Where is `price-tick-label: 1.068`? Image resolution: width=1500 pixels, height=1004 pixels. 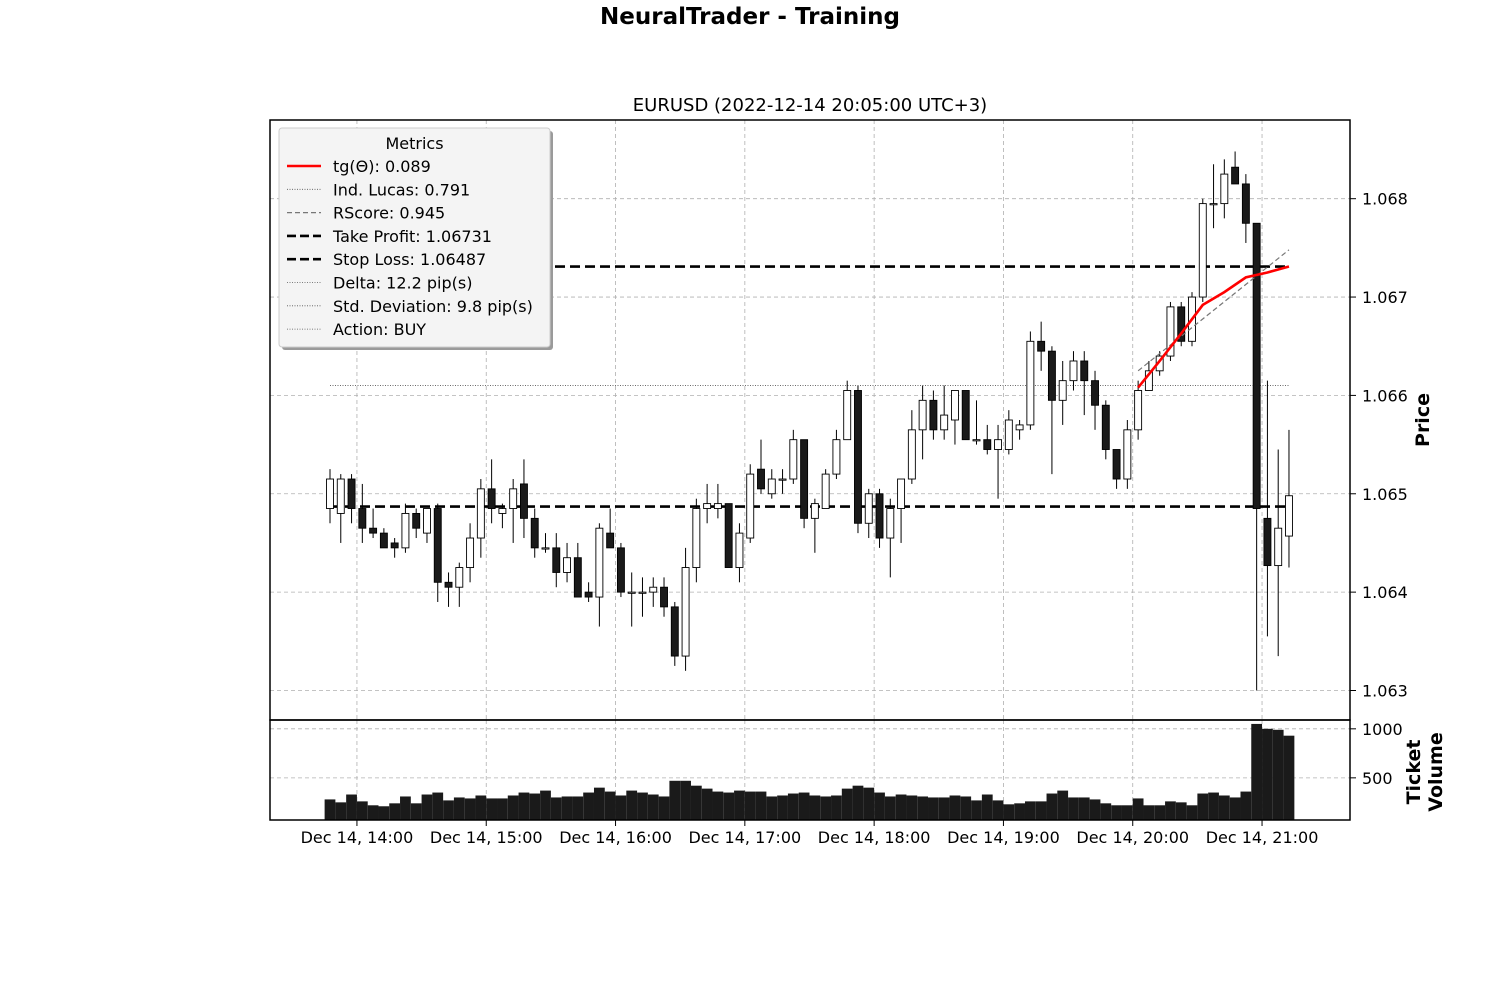
price-tick-label: 1.068 is located at coordinates (1385, 199).